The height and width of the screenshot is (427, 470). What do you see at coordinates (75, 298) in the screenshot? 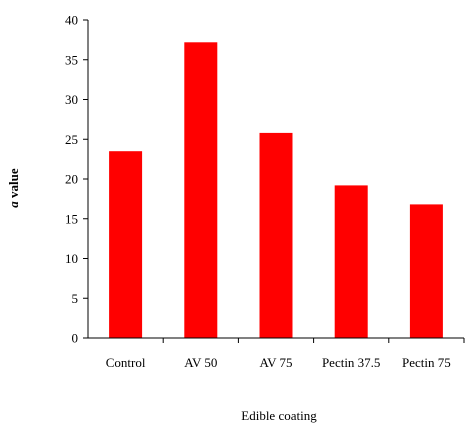
I see `y-tick-label: 5` at bounding box center [75, 298].